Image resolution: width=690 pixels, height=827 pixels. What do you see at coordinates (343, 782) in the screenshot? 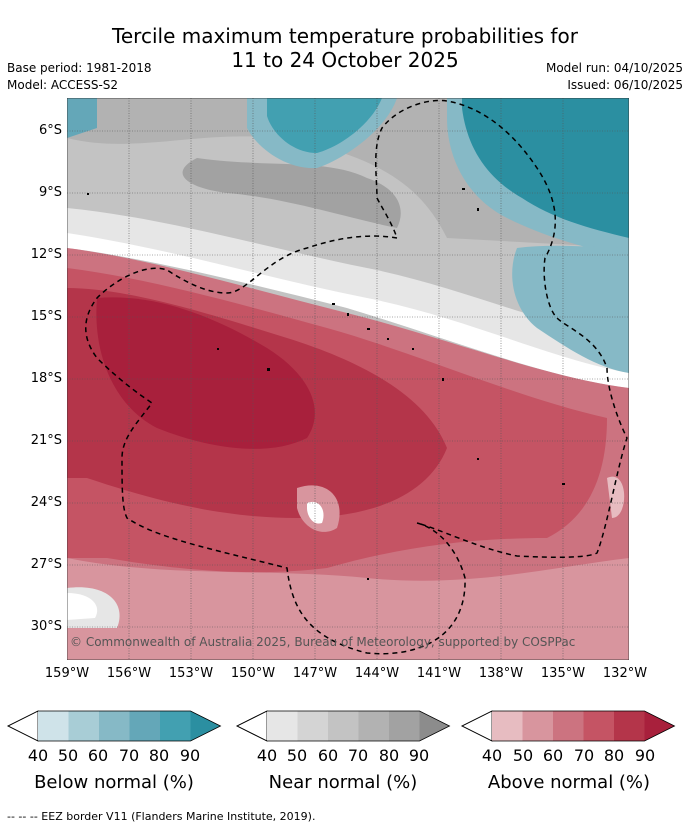
I see `cb-near-title: Near normal (%)` at bounding box center [343, 782].